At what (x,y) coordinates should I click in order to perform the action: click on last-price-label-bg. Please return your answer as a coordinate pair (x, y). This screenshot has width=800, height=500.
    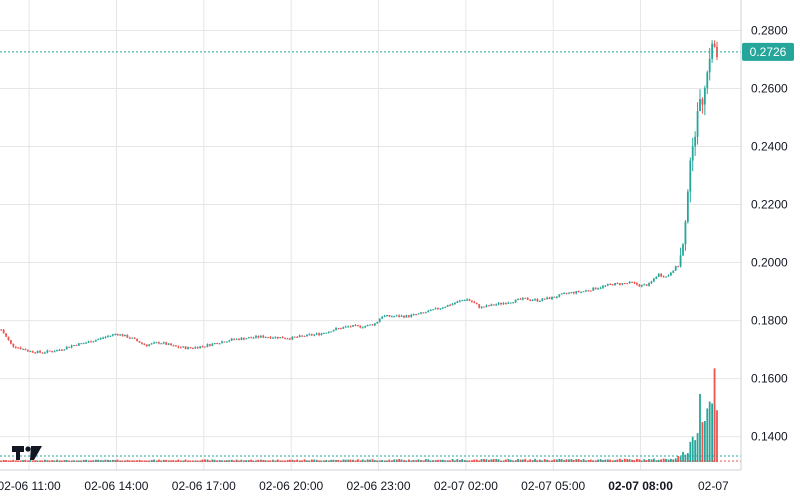
    Looking at the image, I should click on (768, 51).